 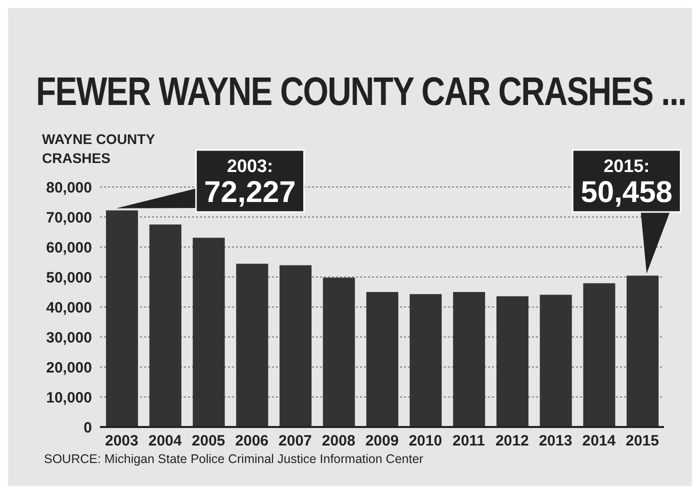 What do you see at coordinates (295, 441) in the screenshot?
I see `x-tick-label: 2007` at bounding box center [295, 441].